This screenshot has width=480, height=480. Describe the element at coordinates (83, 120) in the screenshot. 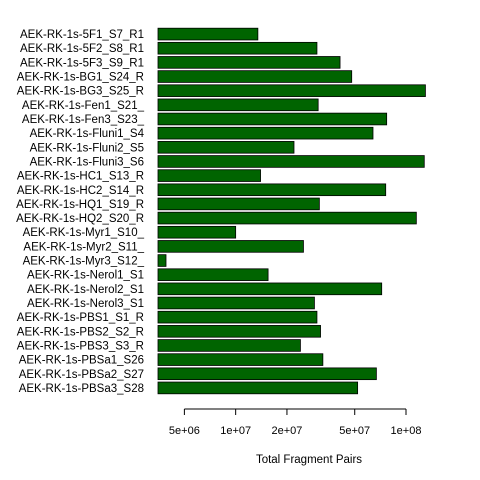

I see `category-label: AEK-RK-1s-Fen3_S23_` at that location.